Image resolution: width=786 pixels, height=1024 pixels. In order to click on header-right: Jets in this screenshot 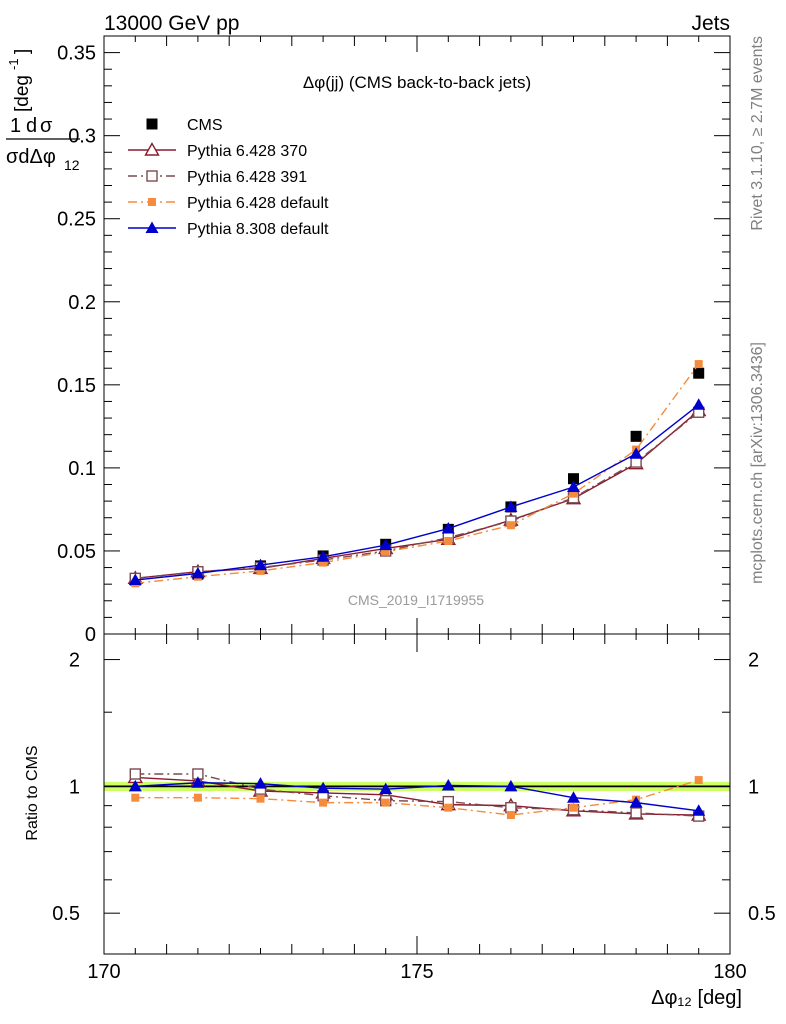, I will do `click(710, 23)`.